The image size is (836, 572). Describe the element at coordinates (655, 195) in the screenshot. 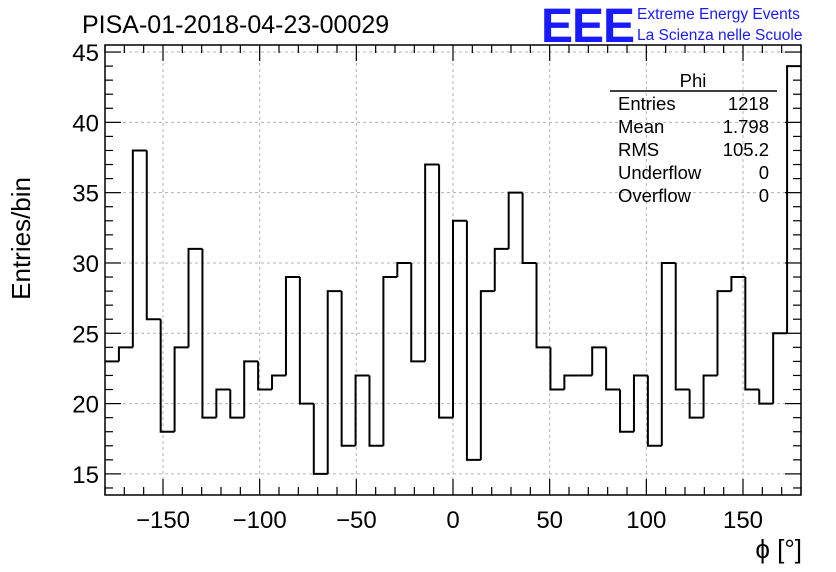

I see `stats-row-label: Overflow` at that location.